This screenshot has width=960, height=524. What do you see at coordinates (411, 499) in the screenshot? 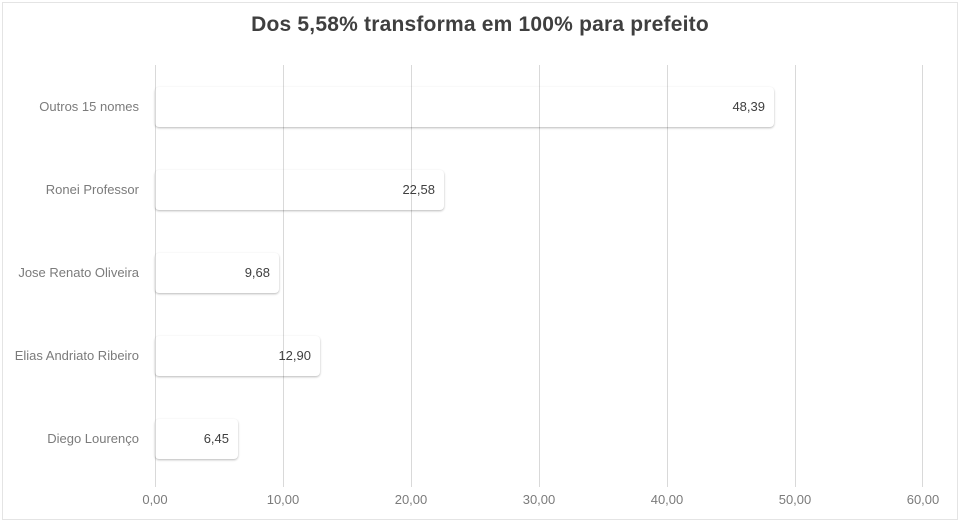
I see `x-axis-tick-label: 20,00` at bounding box center [411, 499].